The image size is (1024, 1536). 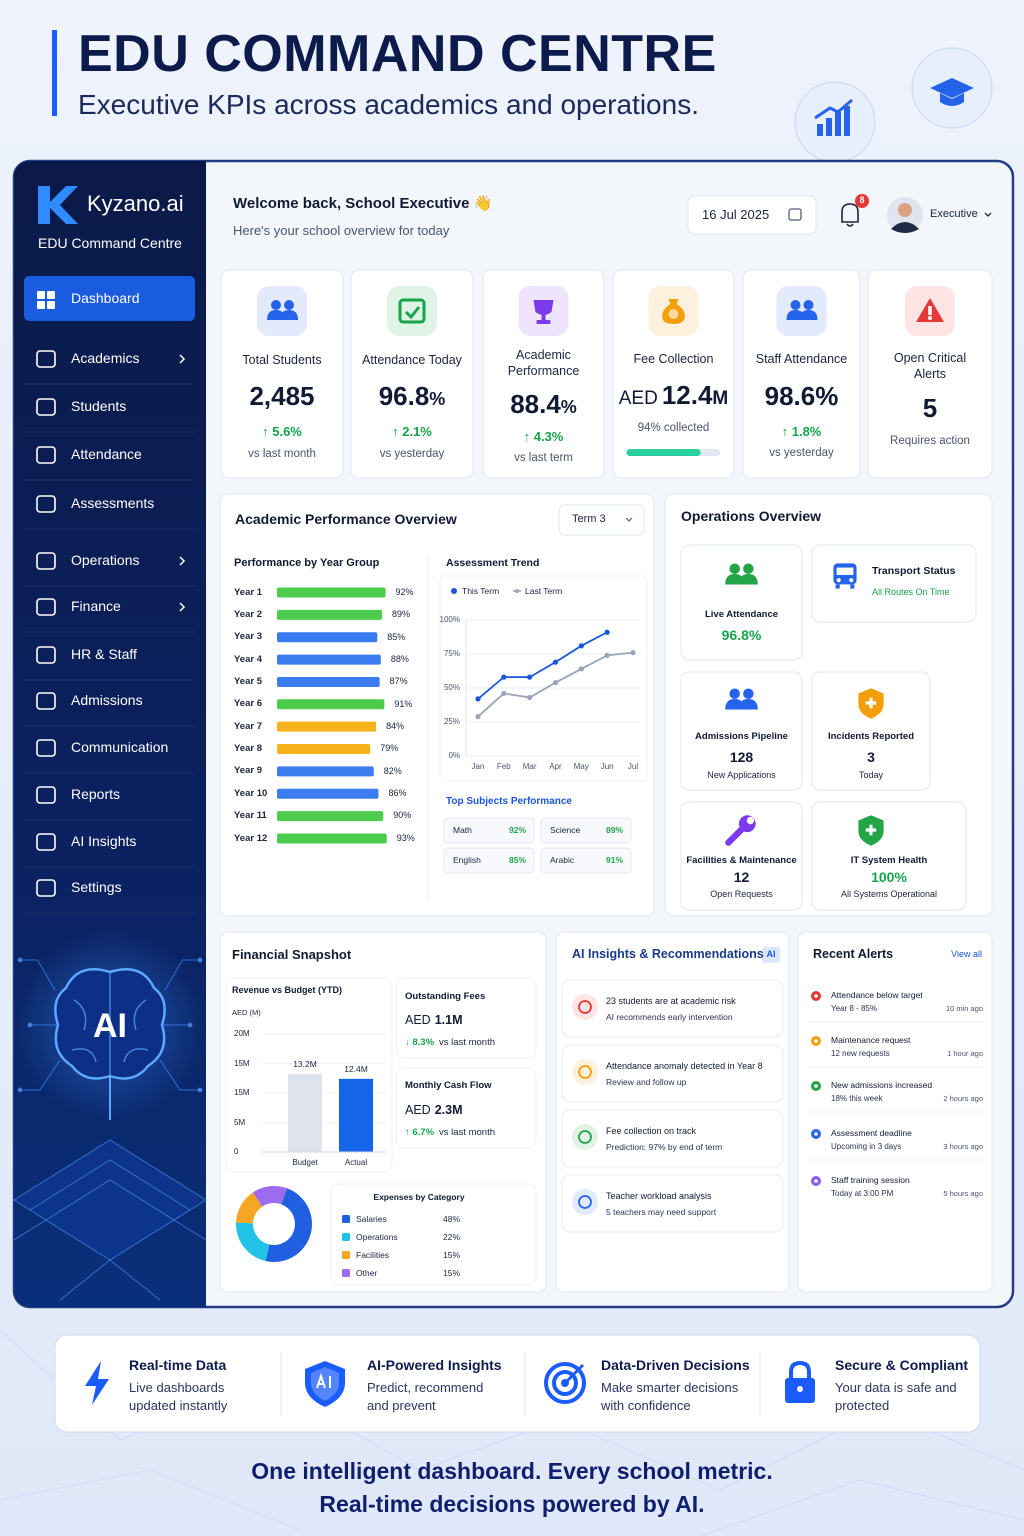 What do you see at coordinates (988, 214) in the screenshot?
I see `user-chevron` at bounding box center [988, 214].